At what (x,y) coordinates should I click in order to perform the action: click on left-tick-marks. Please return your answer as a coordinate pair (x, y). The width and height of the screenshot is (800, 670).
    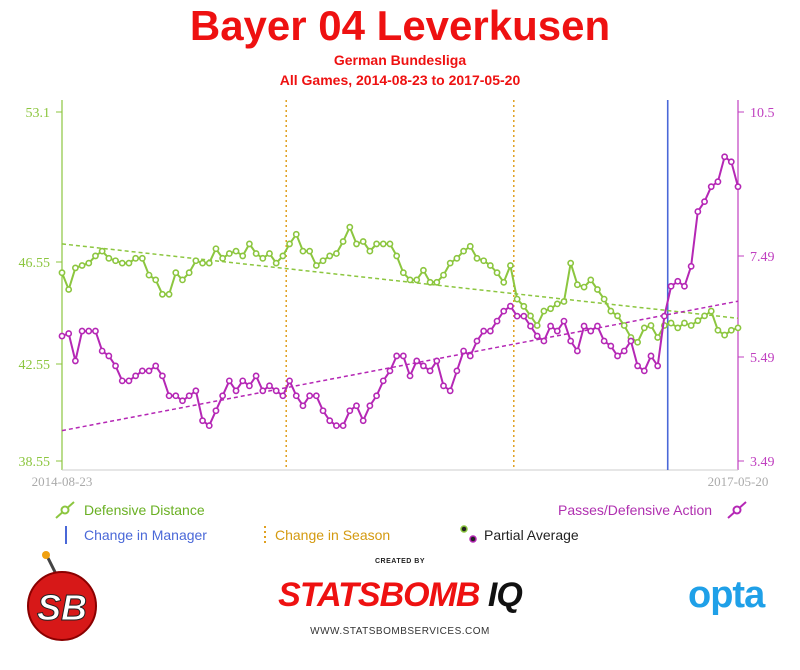
    Looking at the image, I should click on (59, 286).